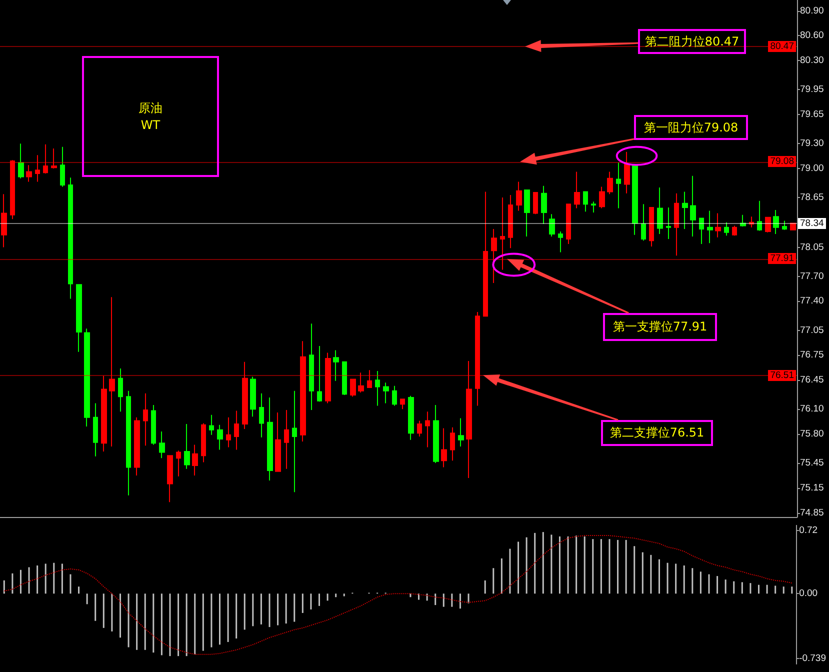 The width and height of the screenshot is (829, 672). I want to click on ref-line-label: 78.34, so click(812, 223).